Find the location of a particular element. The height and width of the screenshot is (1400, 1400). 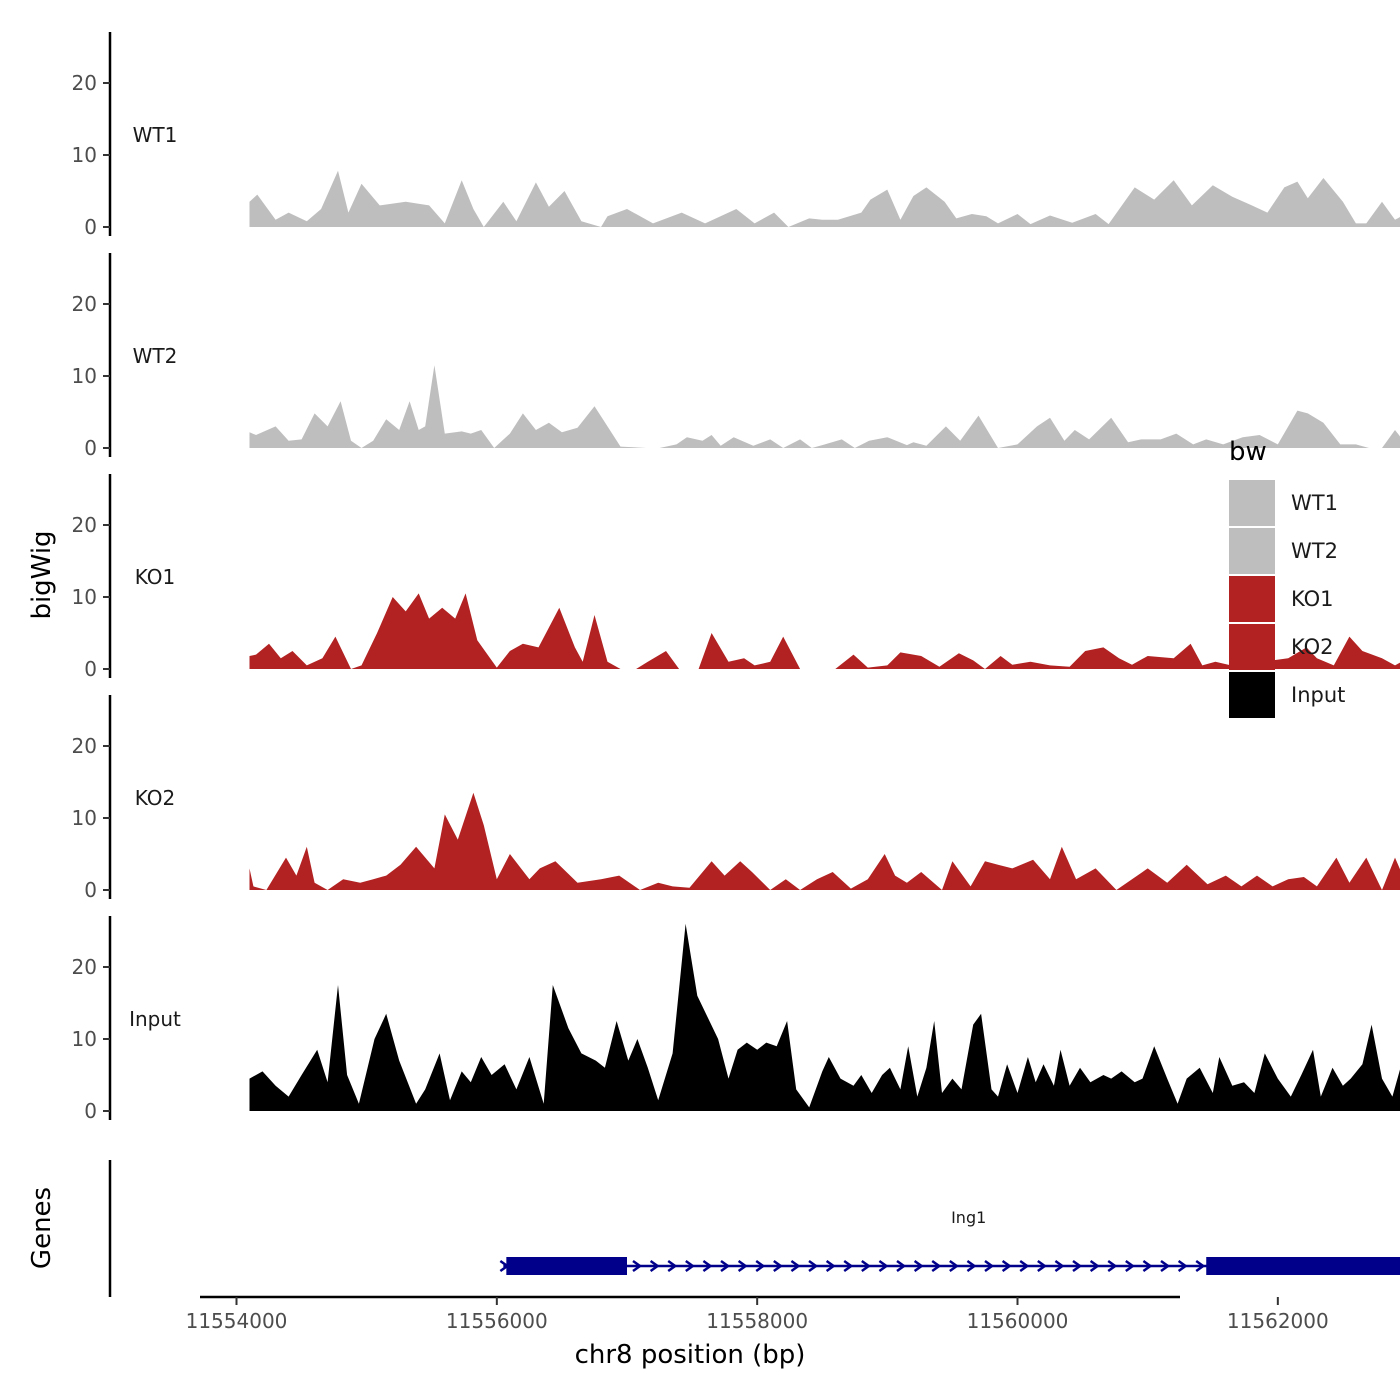

legend-label-wt1: WT1 is located at coordinates (1314, 503).